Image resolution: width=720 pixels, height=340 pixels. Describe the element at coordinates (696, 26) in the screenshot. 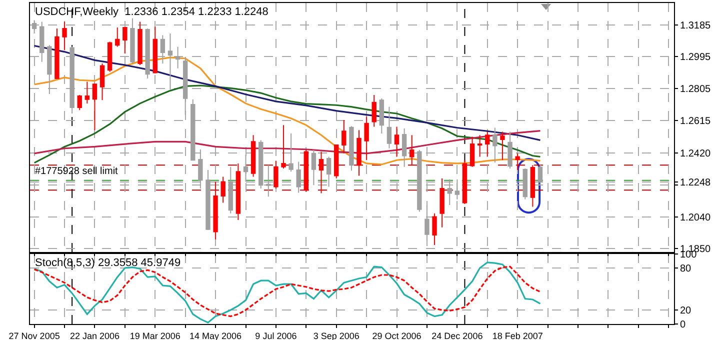

I see `y-tick-label: 1.3185` at that location.